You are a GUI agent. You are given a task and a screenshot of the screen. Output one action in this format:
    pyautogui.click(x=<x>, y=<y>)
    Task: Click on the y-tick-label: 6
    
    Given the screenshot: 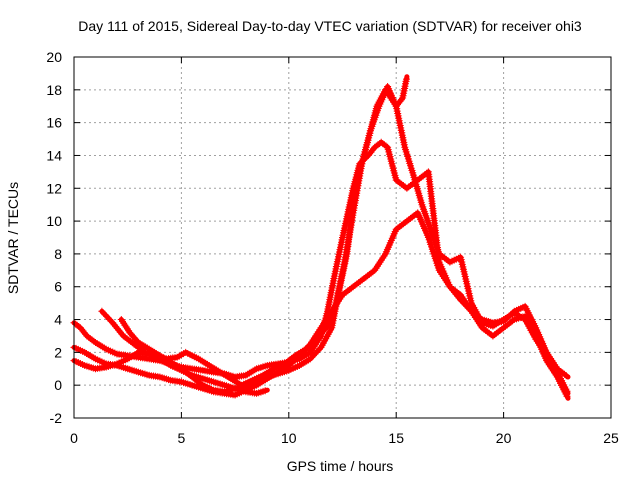 What is the action you would take?
    pyautogui.click(x=58, y=287)
    